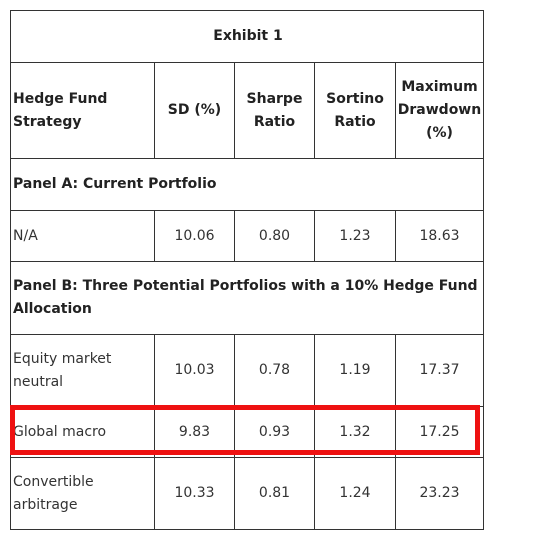 This screenshot has width=542, height=550. Describe the element at coordinates (274, 110) in the screenshot. I see `header-sharpe: Sharpe Ratio` at that location.